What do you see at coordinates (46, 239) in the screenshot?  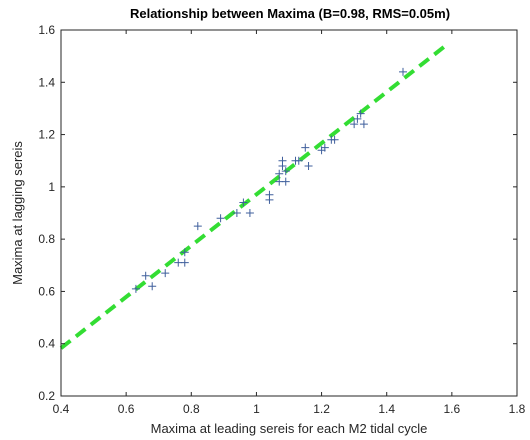 I see `y-tick-label: 0.8` at bounding box center [46, 239].